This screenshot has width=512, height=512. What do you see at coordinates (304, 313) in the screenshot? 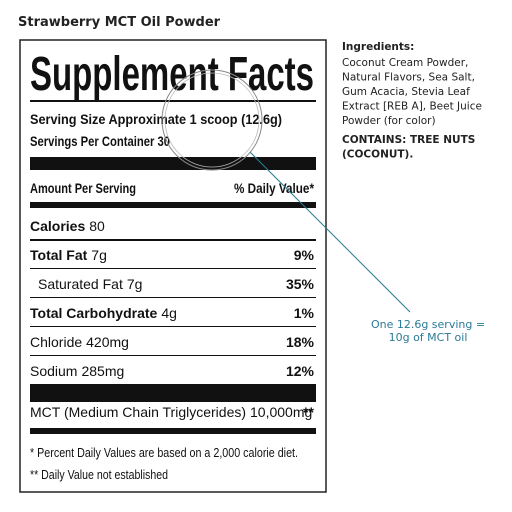
I see `daily-value: 1%` at bounding box center [304, 313].